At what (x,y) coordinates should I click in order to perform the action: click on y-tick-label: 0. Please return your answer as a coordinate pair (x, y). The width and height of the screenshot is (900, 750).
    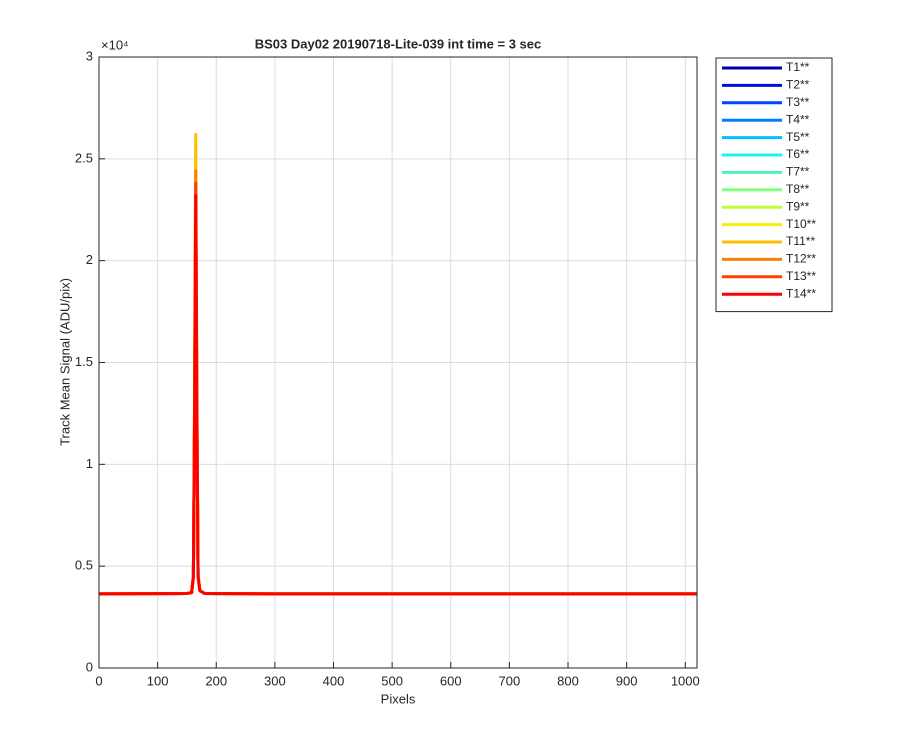
    Looking at the image, I should click on (89, 666).